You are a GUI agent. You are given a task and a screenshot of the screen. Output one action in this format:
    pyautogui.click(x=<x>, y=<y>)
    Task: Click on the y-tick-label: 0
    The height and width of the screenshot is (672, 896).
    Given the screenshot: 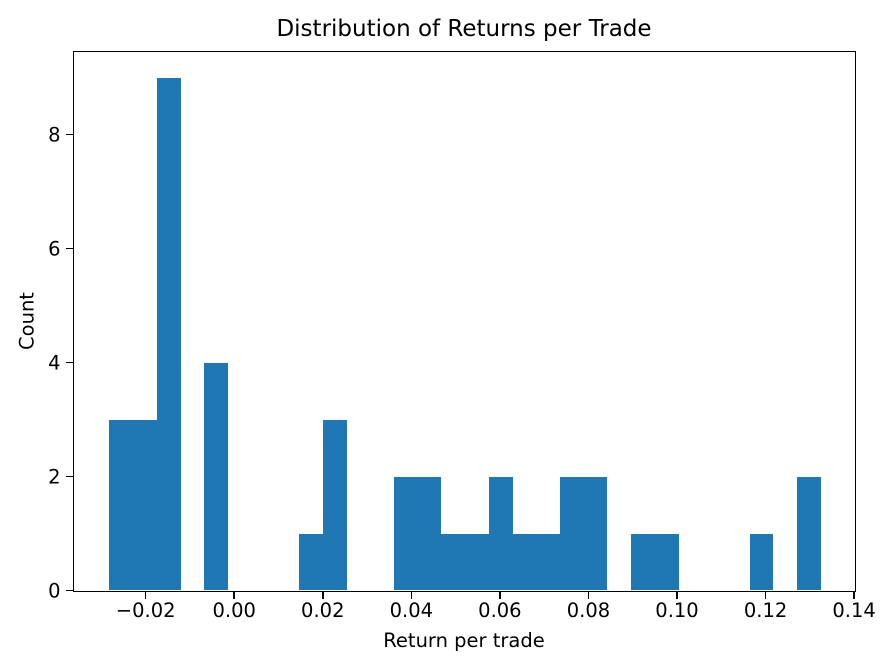 What is the action you would take?
    pyautogui.click(x=54, y=590)
    